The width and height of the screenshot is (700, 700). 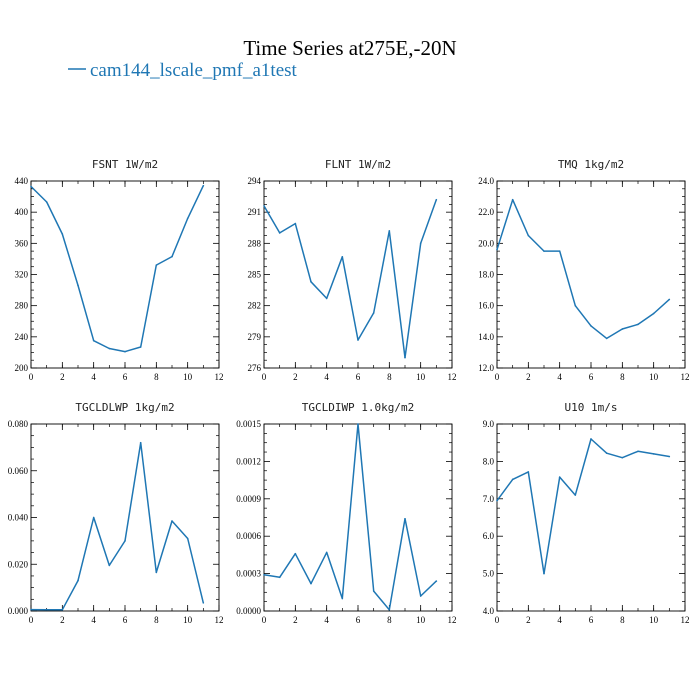 What do you see at coordinates (18, 424) in the screenshot?
I see `y-tick-label: 0.080` at bounding box center [18, 424].